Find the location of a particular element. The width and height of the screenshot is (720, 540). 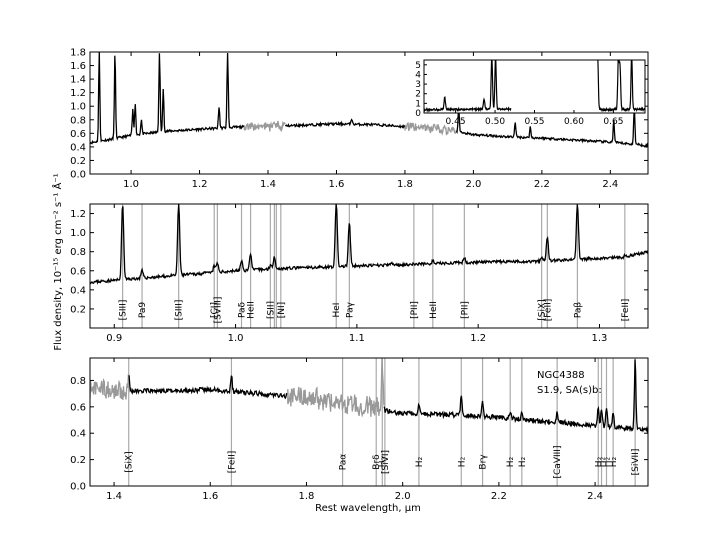

inset-y-tick-label: 0 is located at coordinates (418, 114).